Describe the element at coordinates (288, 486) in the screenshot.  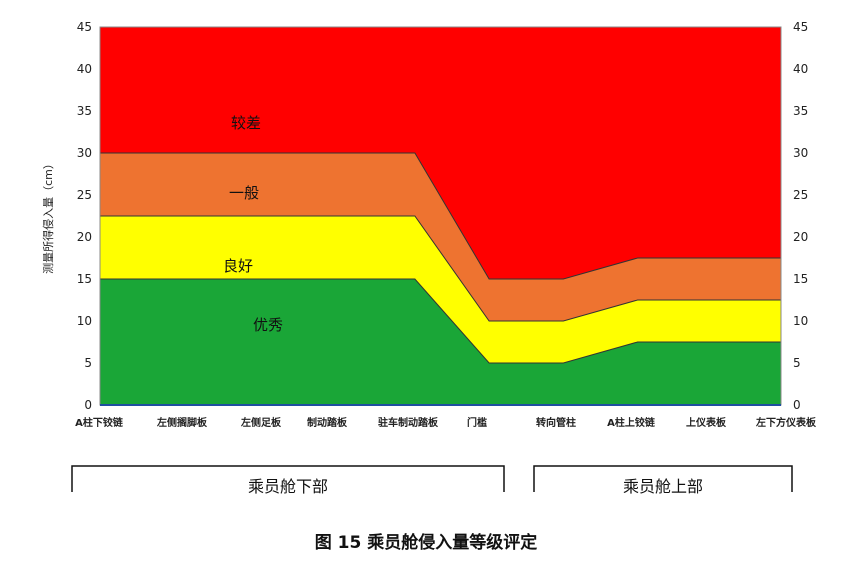
I see `group-label-0: 乘员舱下部` at that location.